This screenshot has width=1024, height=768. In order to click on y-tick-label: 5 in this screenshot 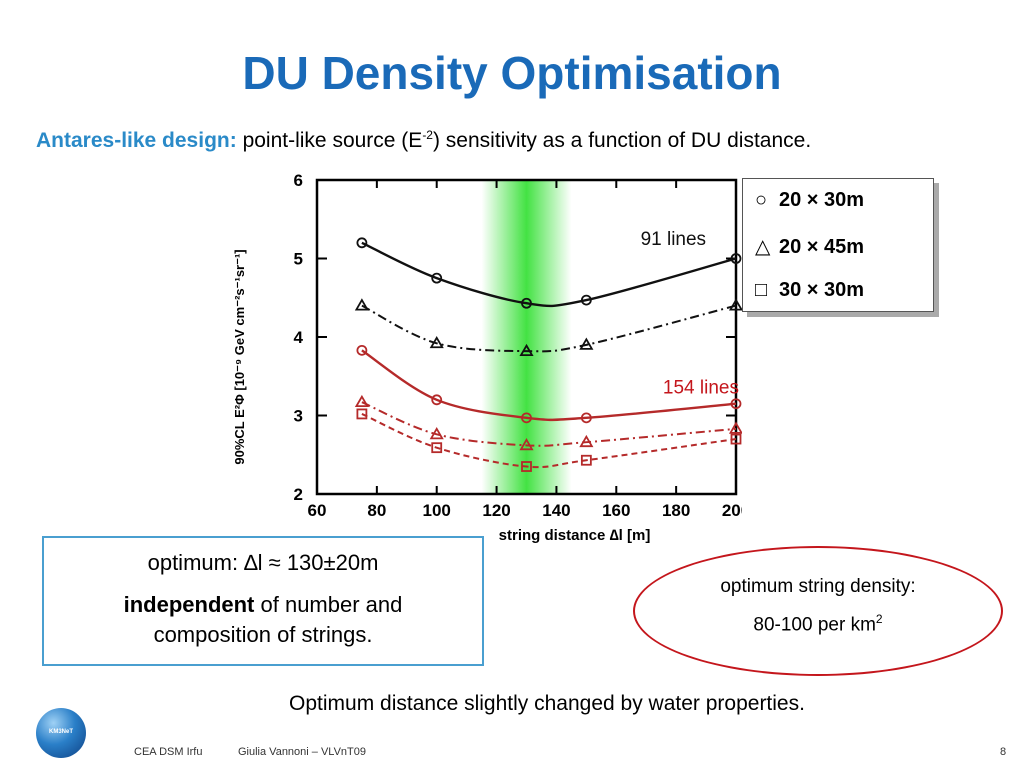, I will do `click(298, 259)`.